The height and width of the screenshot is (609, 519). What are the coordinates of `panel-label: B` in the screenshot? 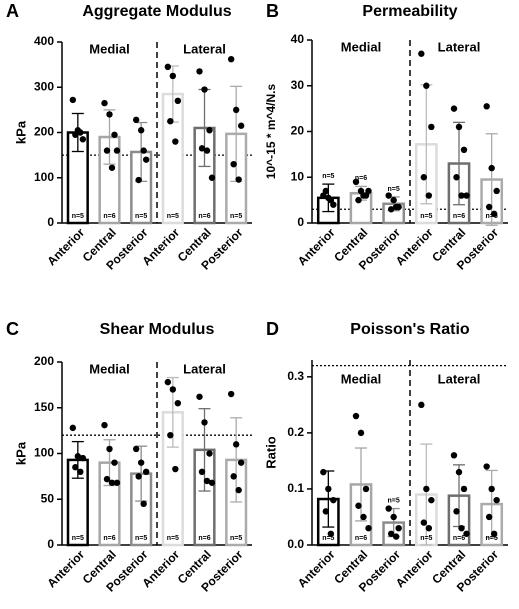 It's located at (272, 11).